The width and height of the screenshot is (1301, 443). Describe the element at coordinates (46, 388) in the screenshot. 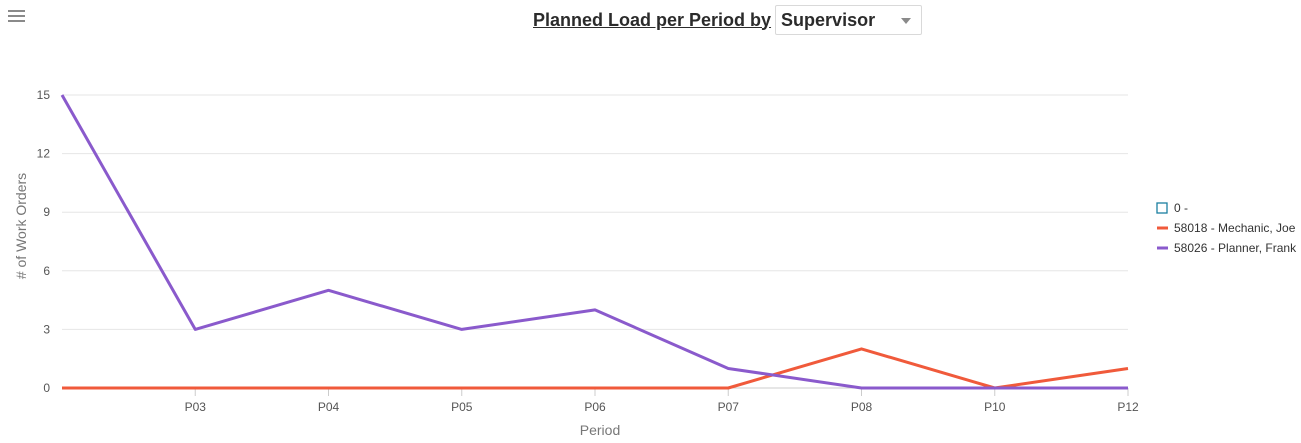

I see `y-tick-label: 0` at that location.